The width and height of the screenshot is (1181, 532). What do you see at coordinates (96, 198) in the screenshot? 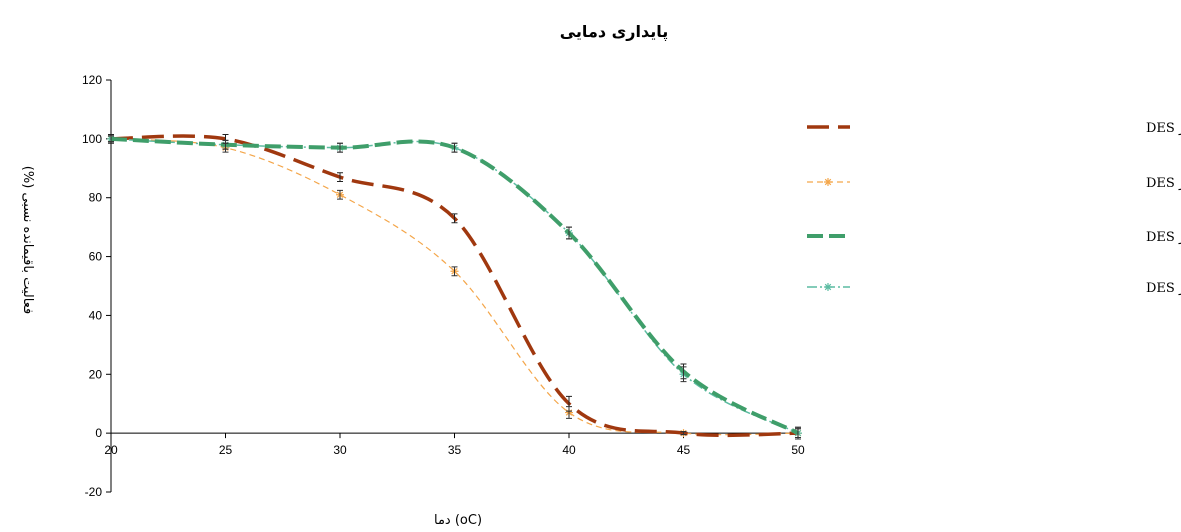
I see `y-tick-label: 80` at bounding box center [96, 198].